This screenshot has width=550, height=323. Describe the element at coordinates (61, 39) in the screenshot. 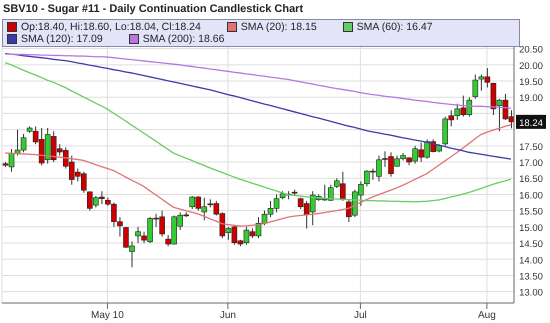

I see `legend-label: SMA (120): 17.09` at that location.